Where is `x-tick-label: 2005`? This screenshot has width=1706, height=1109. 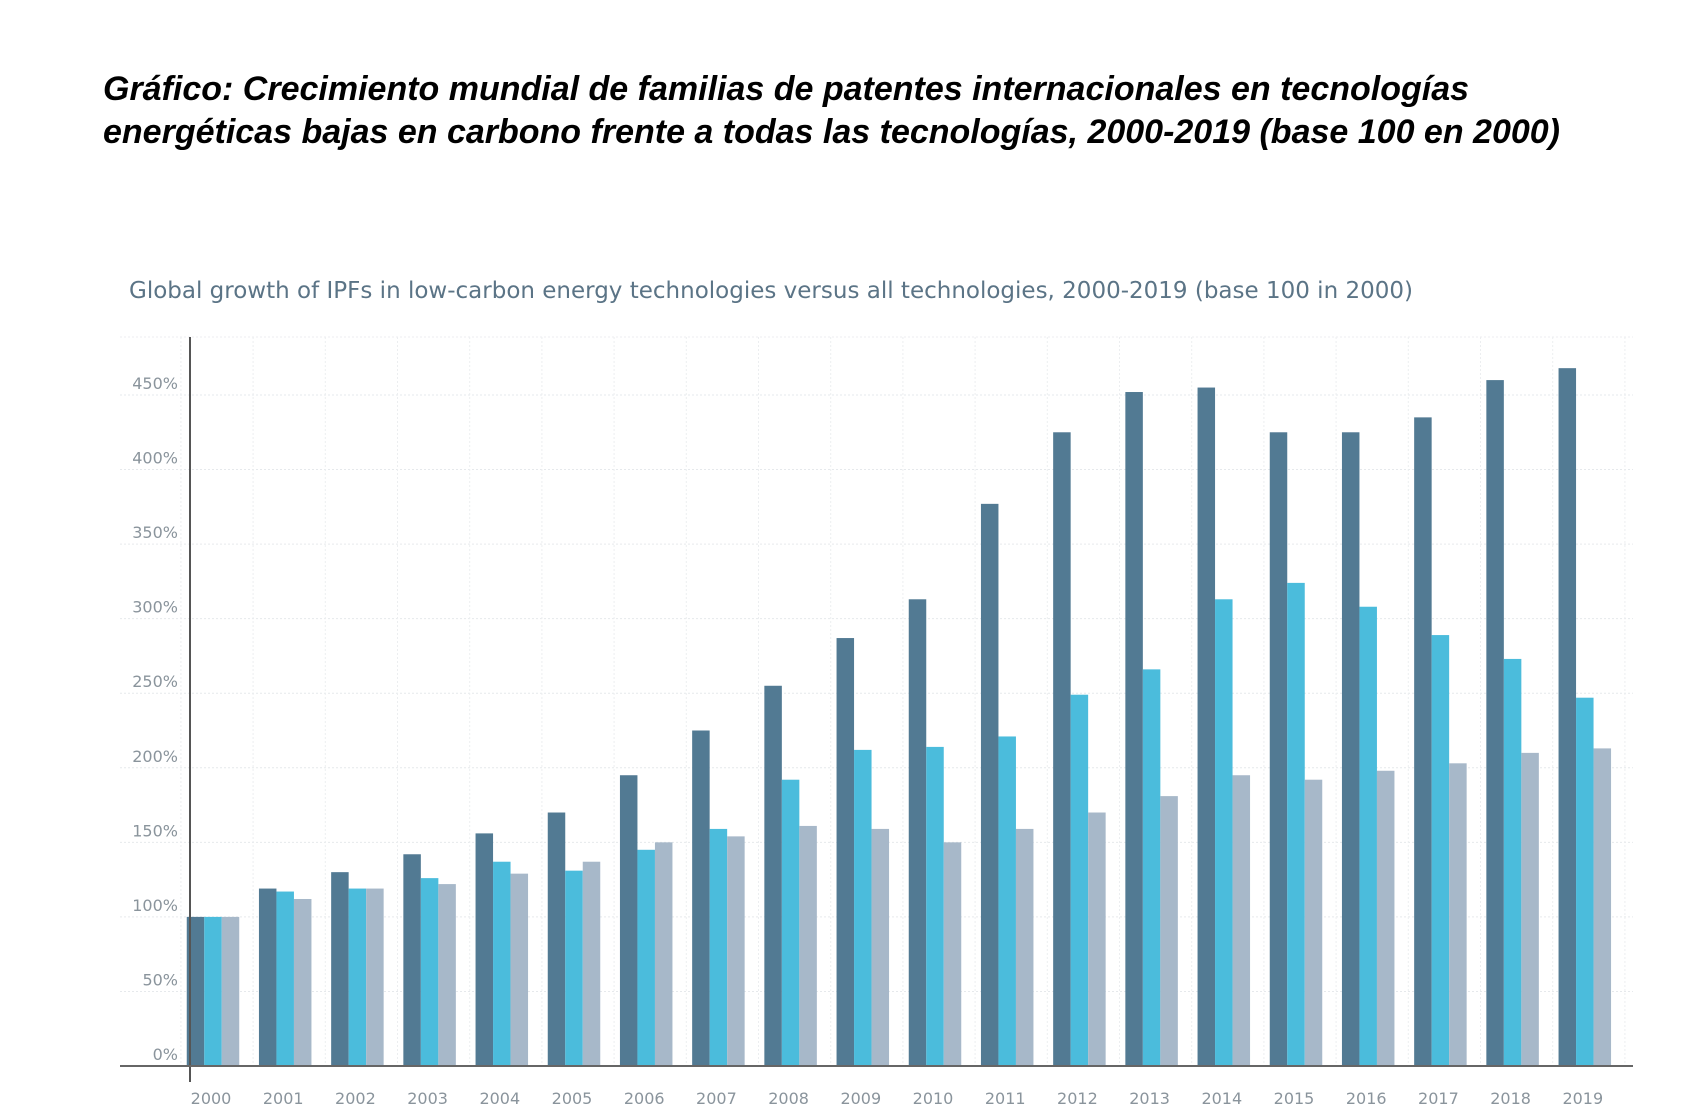
x-tick-label: 2005 is located at coordinates (572, 1098).